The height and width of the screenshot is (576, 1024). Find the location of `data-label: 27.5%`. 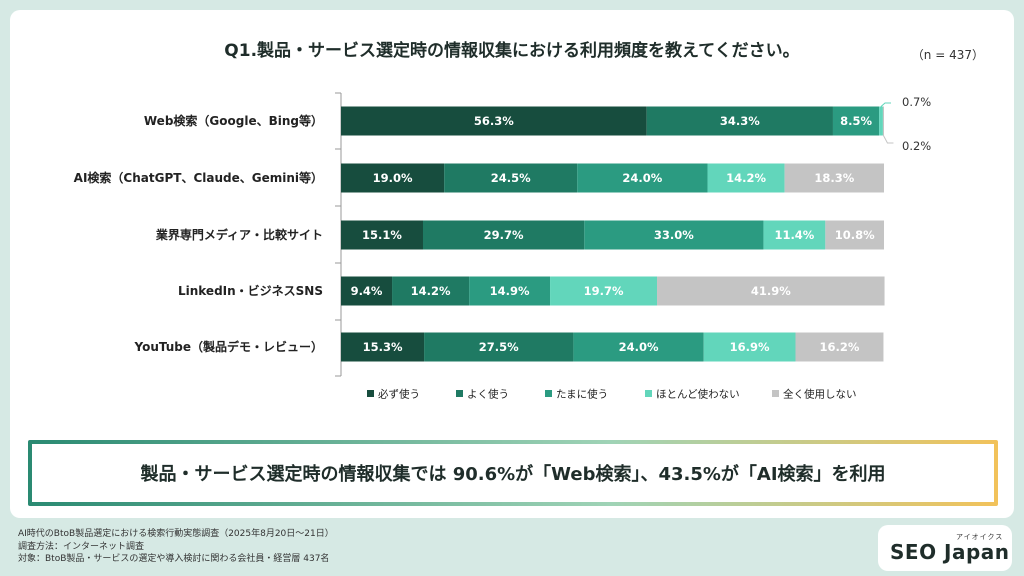

data-label: 27.5% is located at coordinates (499, 347).